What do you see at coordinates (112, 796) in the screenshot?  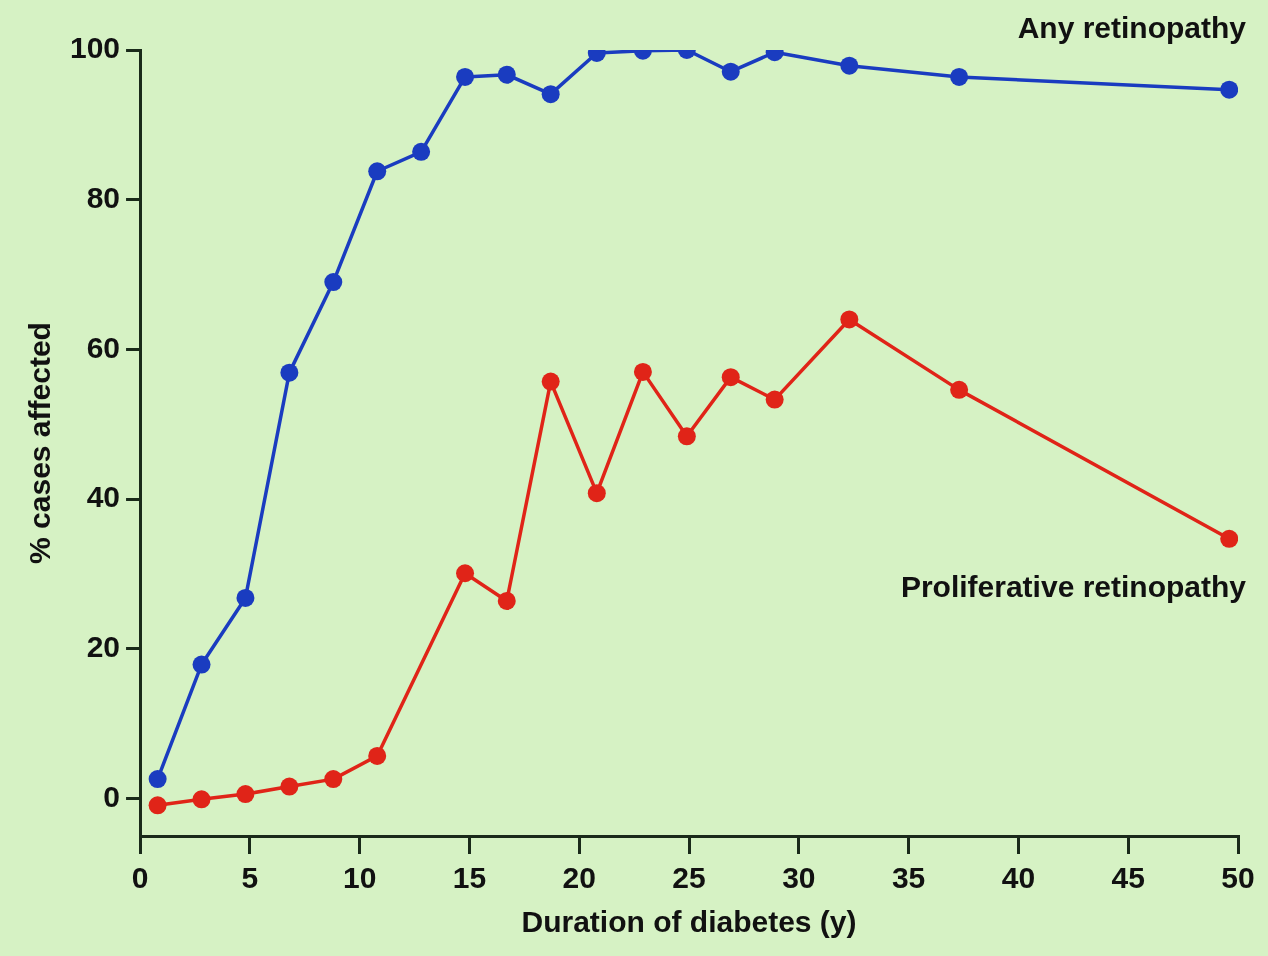 I see `y-tick-label: 0` at bounding box center [112, 796].